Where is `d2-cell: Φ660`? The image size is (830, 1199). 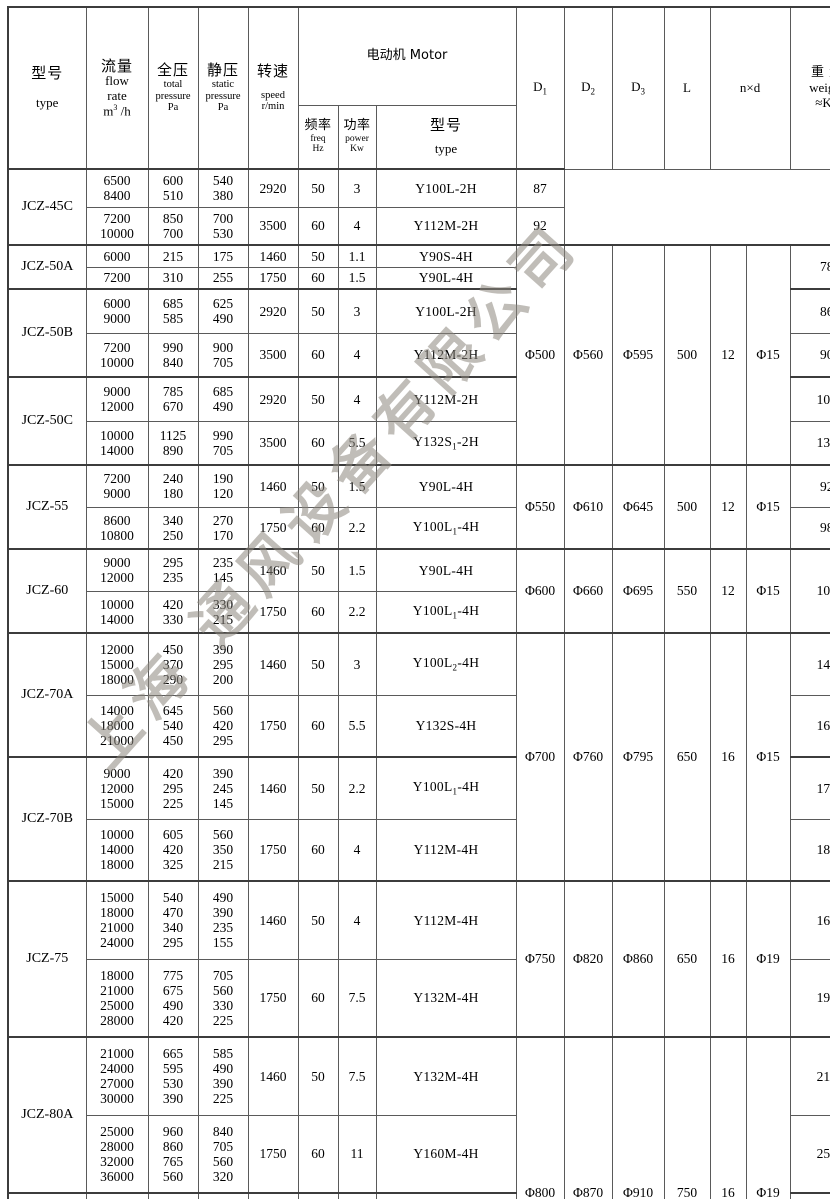
d2-cell: Φ660 is located at coordinates (588, 591).